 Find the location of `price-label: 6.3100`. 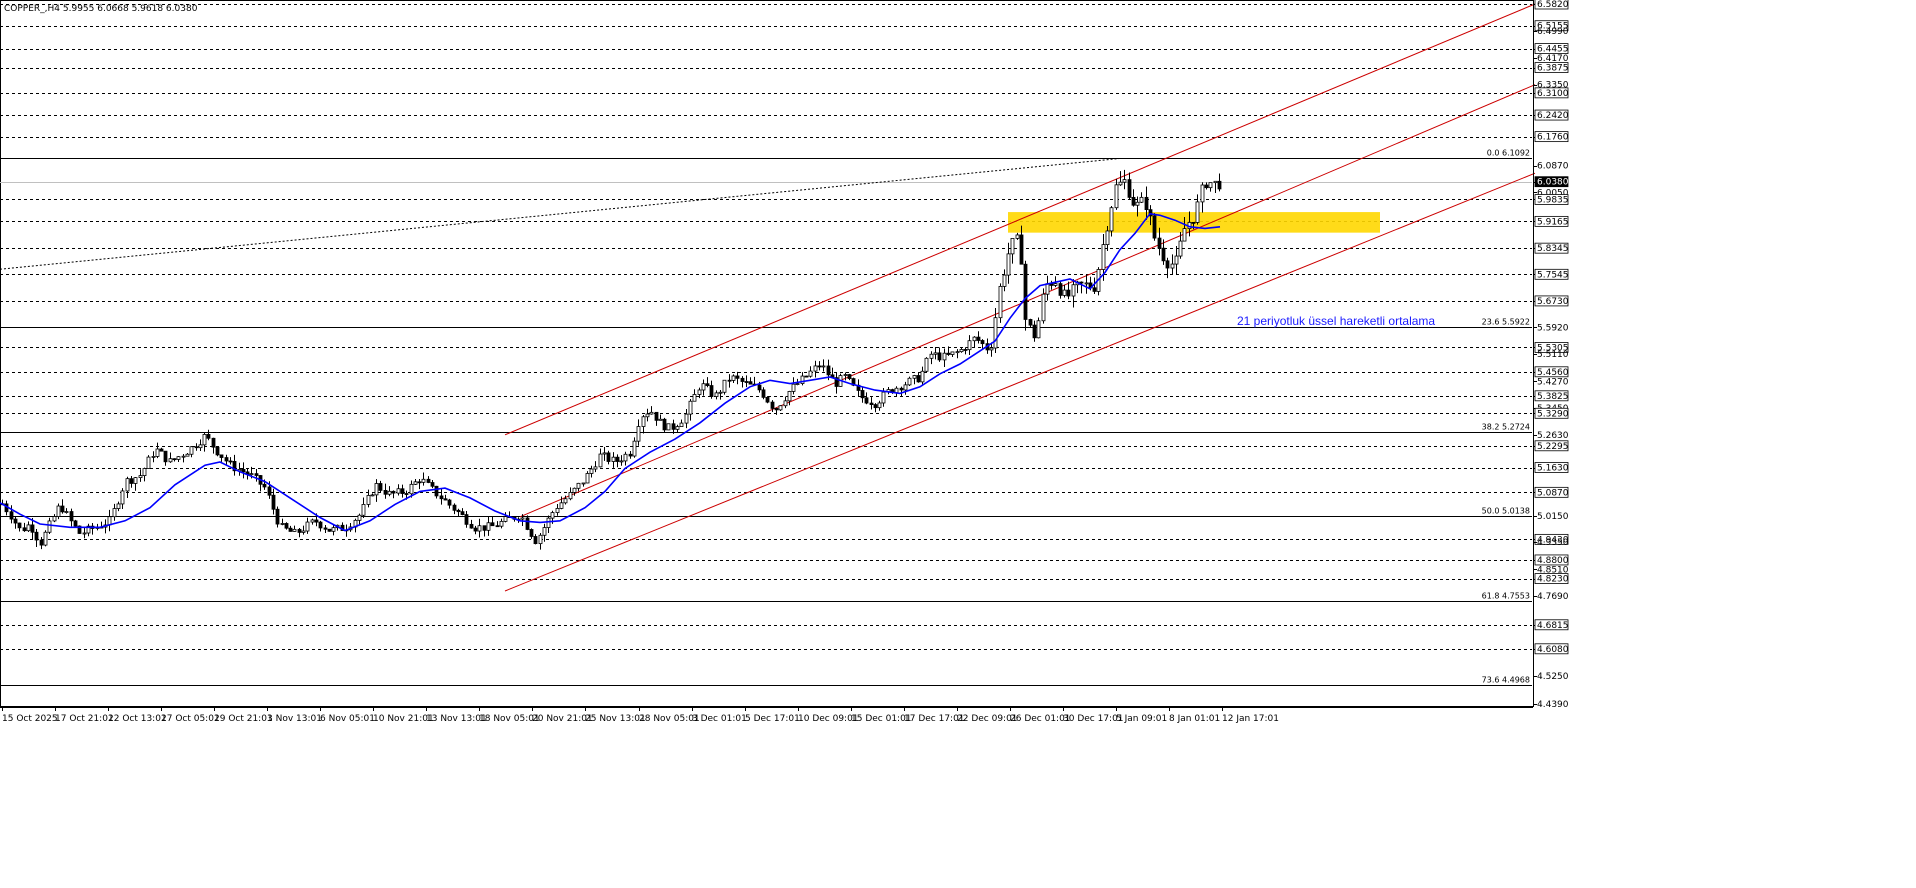

price-label: 6.3100 is located at coordinates (1553, 94).